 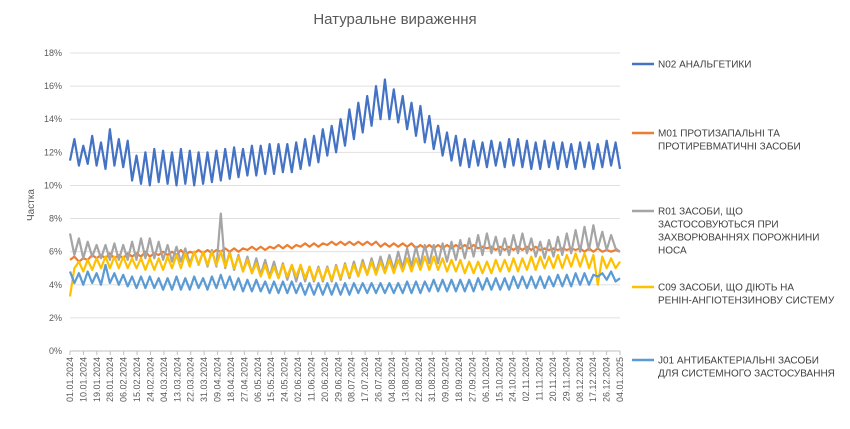 I want to click on legend-label-1: N02 АНАЛЬГЕТИКИ, so click(x=704, y=65).